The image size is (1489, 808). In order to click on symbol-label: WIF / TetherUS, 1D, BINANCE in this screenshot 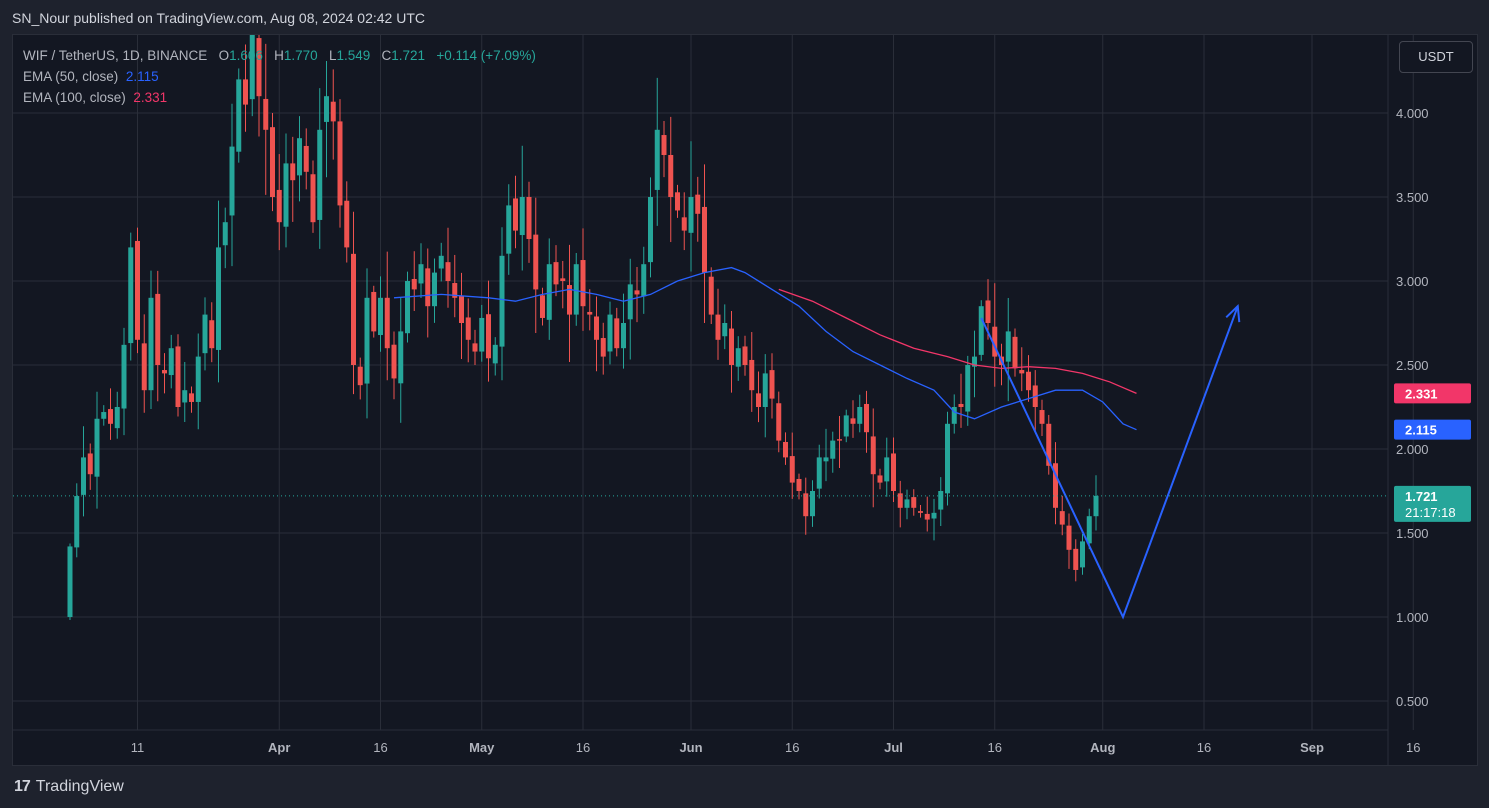, I will do `click(115, 55)`.